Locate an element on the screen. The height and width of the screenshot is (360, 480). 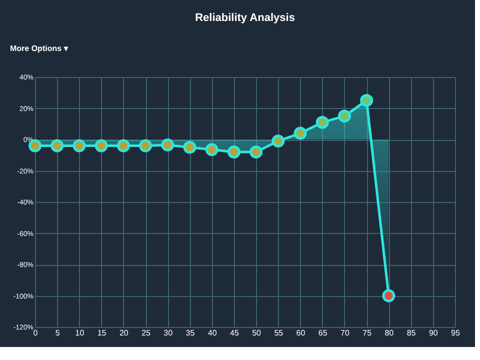
x-tick-label: 85 is located at coordinates (411, 333).